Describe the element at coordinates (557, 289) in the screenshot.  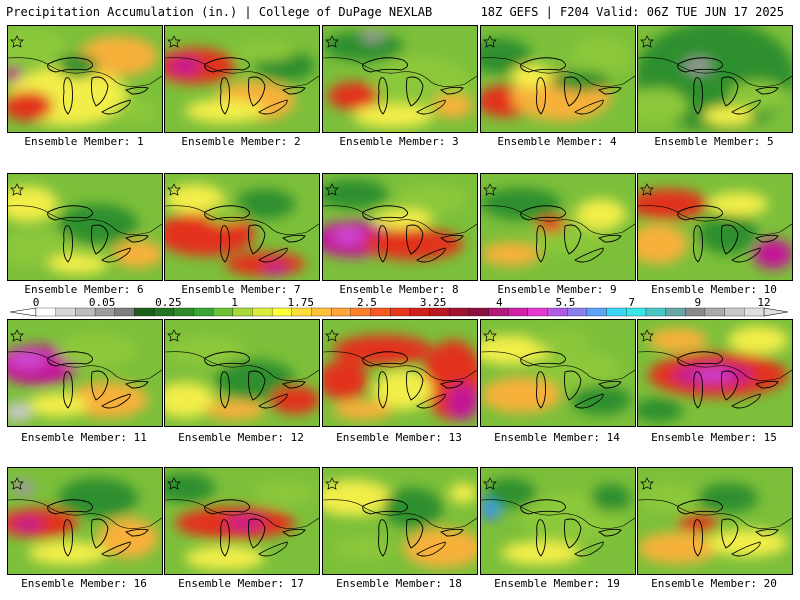
I see `ensemble-member-label: Ensemble Member: 9` at that location.